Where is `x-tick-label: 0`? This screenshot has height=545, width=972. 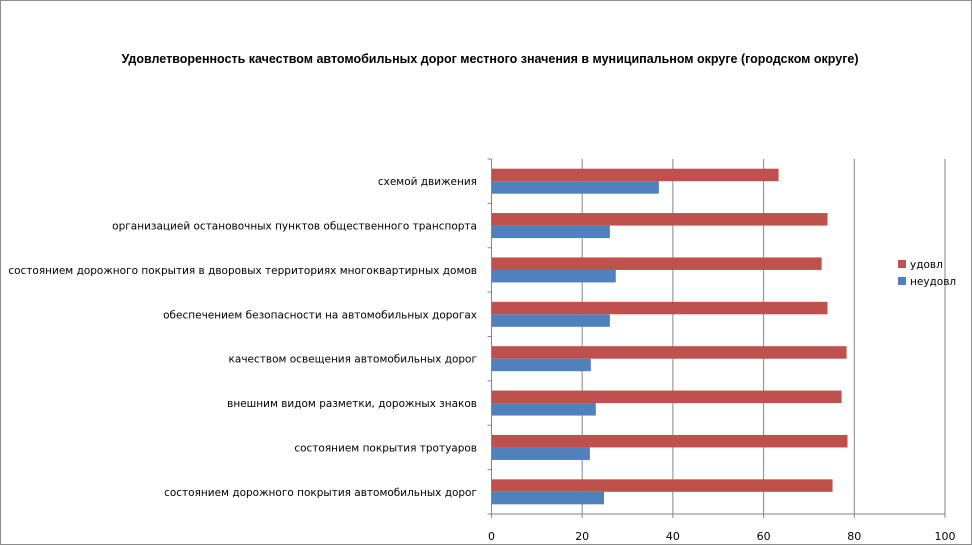 x-tick-label: 0 is located at coordinates (491, 536).